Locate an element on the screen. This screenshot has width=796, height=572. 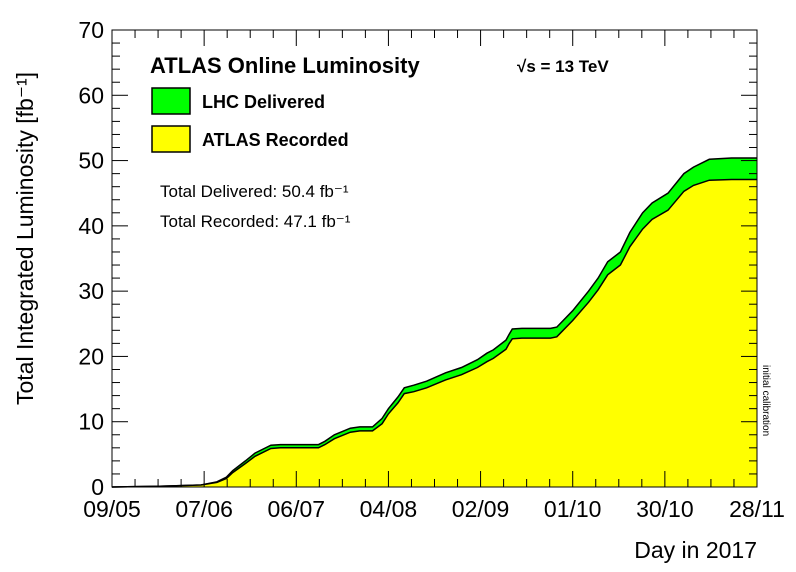
x-tick-label: 30/10 is located at coordinates (665, 509).